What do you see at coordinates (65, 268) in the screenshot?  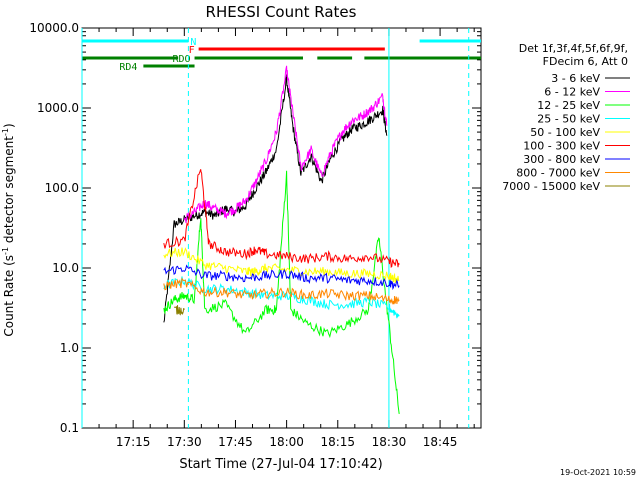 I see `y-tick-label: 10.0` at bounding box center [65, 268].